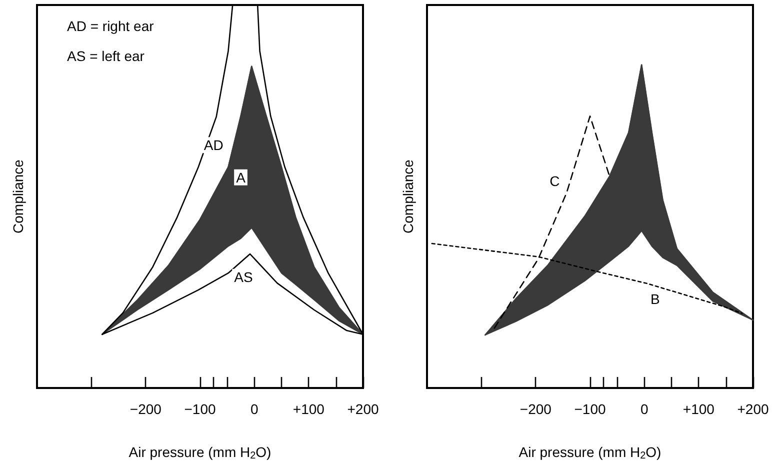 This screenshot has height=466, width=779. Describe the element at coordinates (243, 276) in the screenshot. I see `annotation: AS` at that location.